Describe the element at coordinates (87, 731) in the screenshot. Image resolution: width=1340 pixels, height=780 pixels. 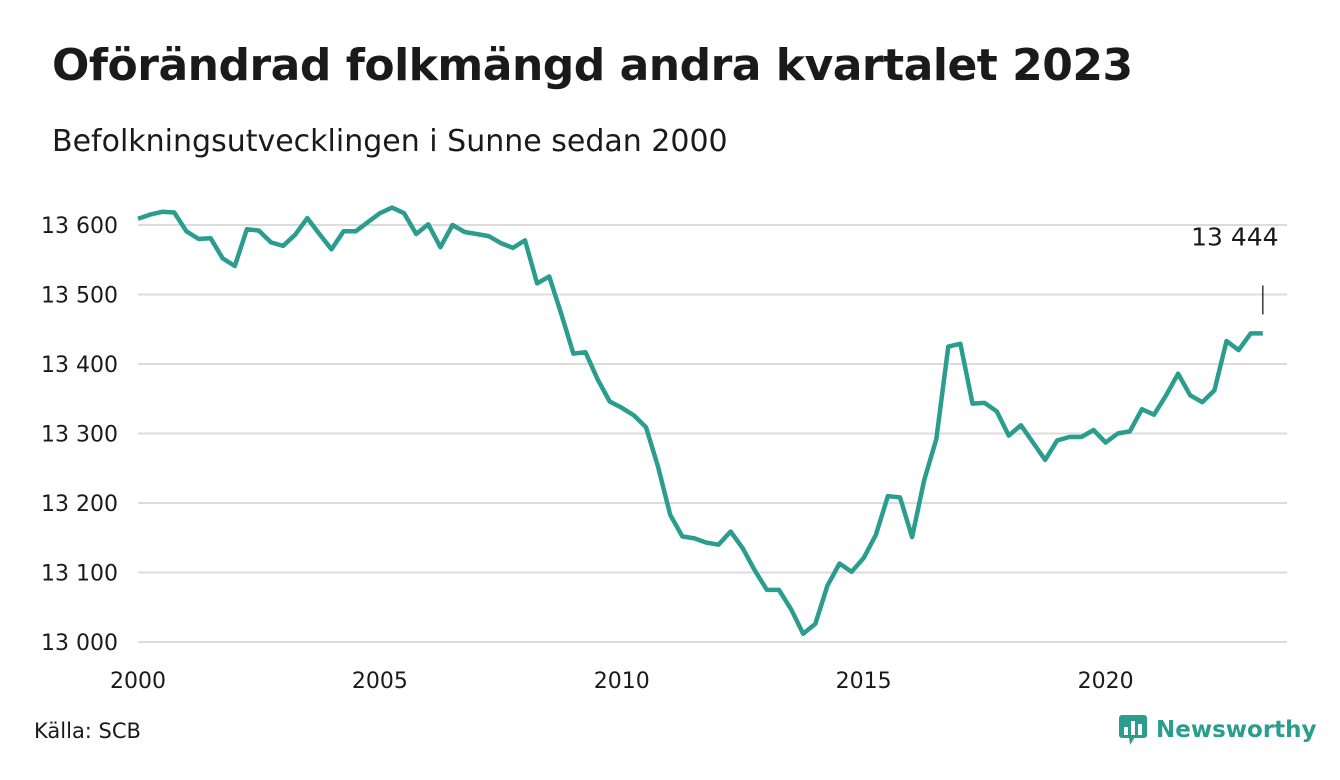
I see `source-note: Källa: SCB` at that location.